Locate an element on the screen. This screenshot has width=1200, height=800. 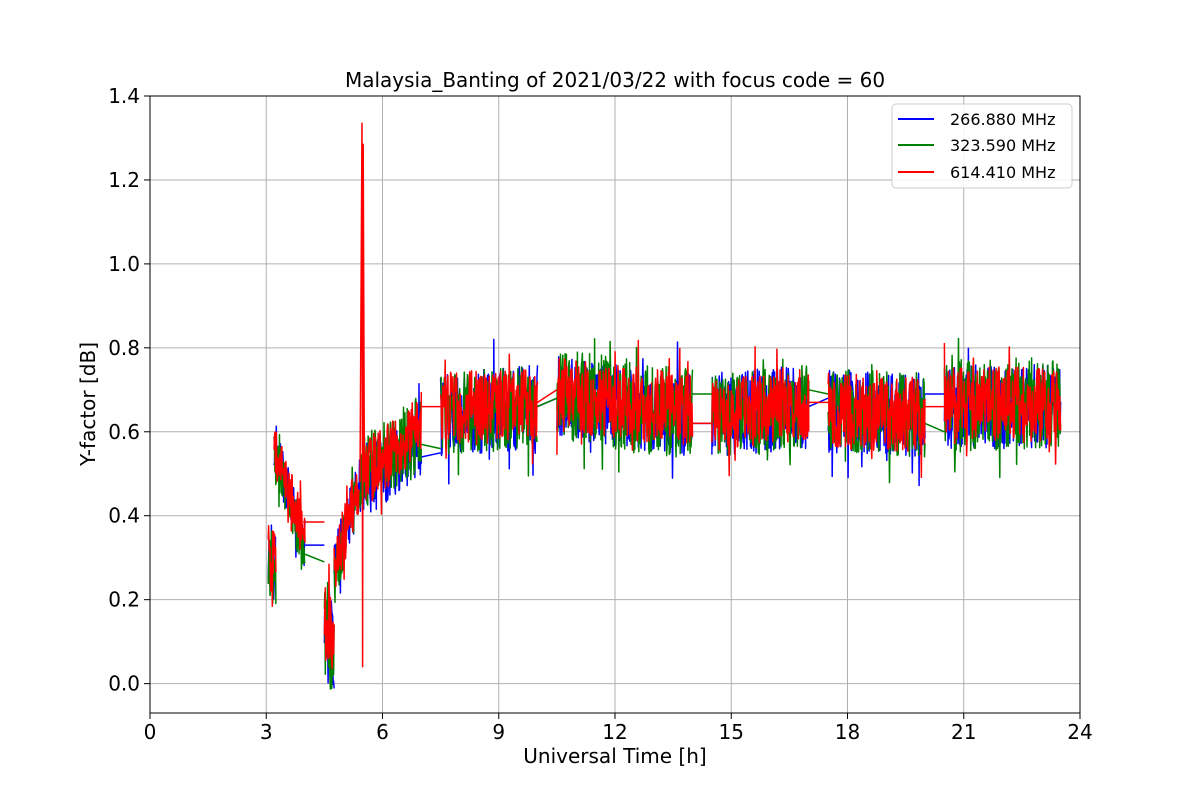
x-tick-label: 15 is located at coordinates (731, 732).